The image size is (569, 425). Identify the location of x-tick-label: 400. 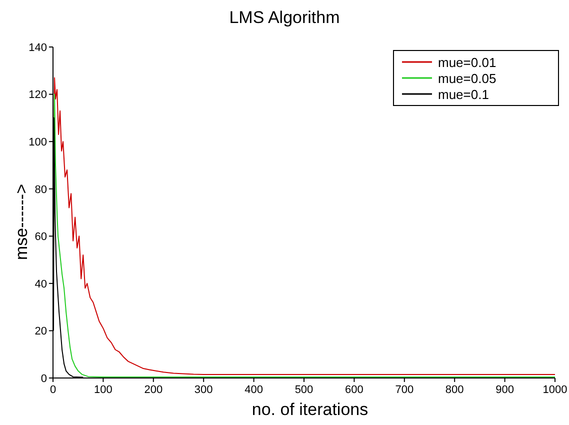
(253, 390).